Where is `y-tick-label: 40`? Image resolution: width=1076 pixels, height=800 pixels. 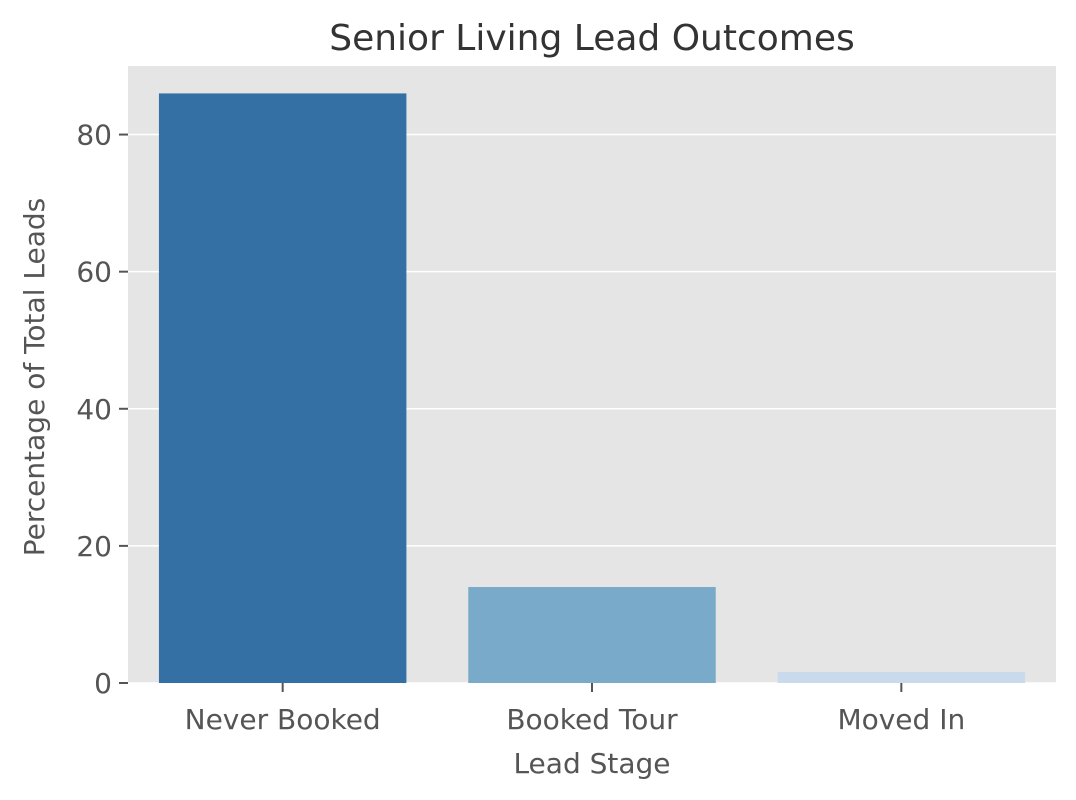 y-tick-label: 40 is located at coordinates (94, 409).